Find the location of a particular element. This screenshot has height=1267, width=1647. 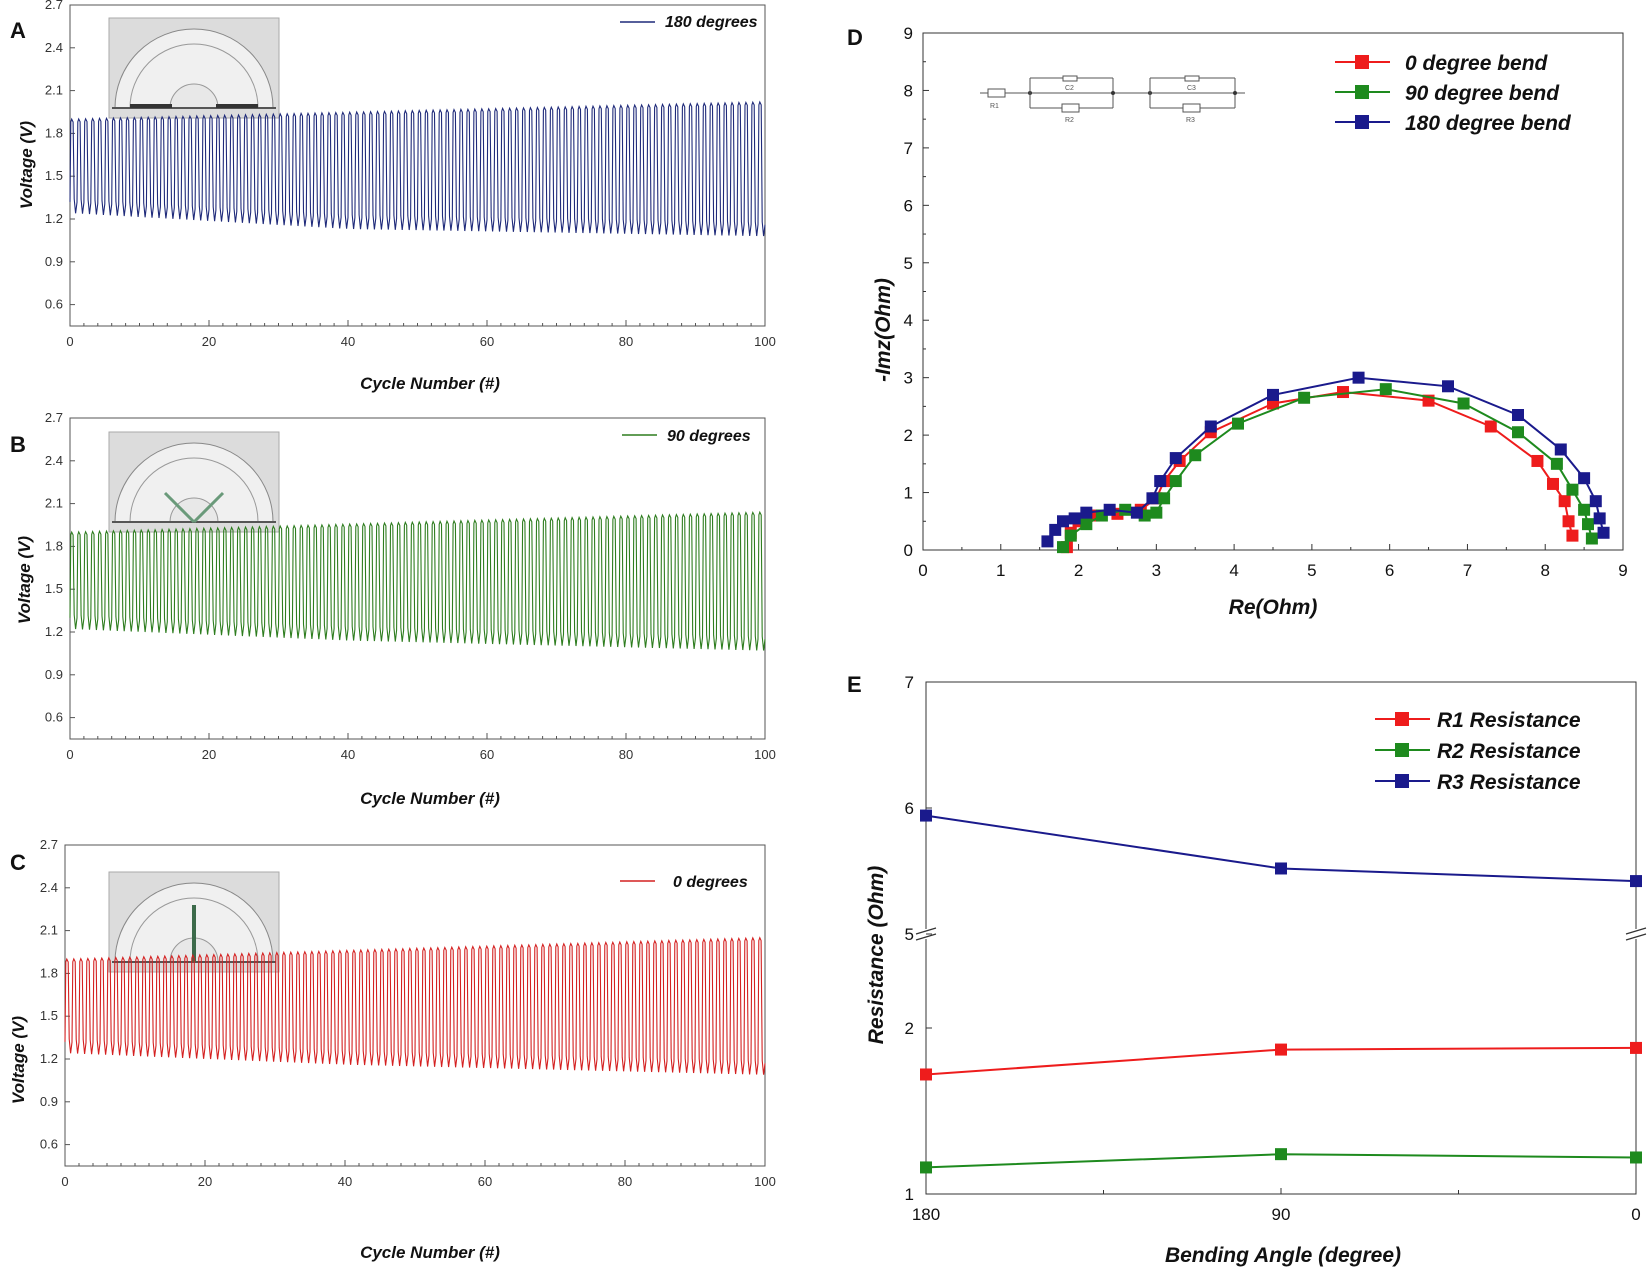

panel-b-y-label: Voltage (V) is located at coordinates (24, 580).